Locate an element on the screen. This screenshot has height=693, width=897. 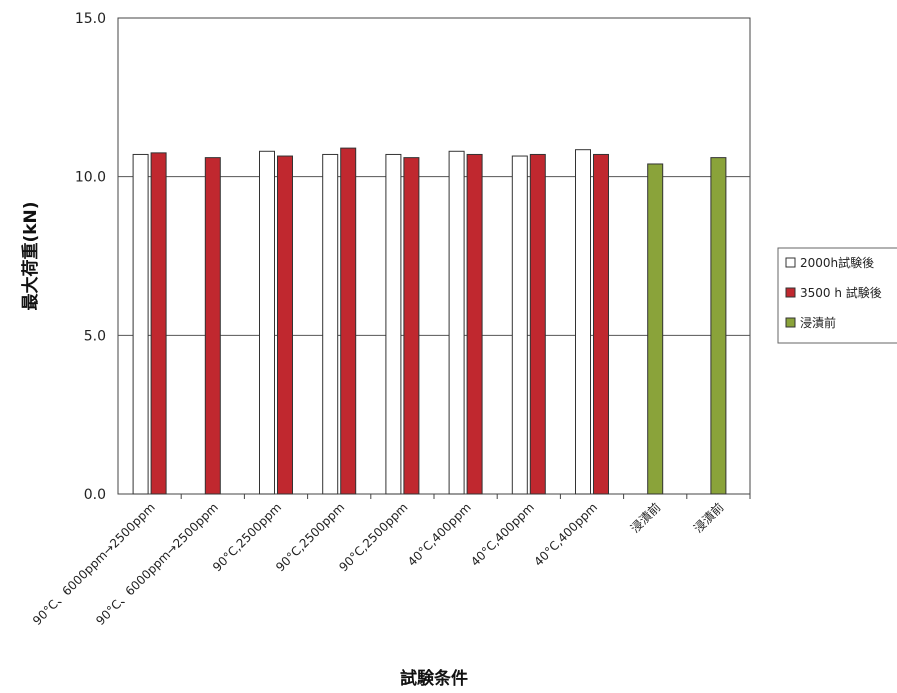
x-axis-title: 試験条件 is located at coordinates (434, 678).